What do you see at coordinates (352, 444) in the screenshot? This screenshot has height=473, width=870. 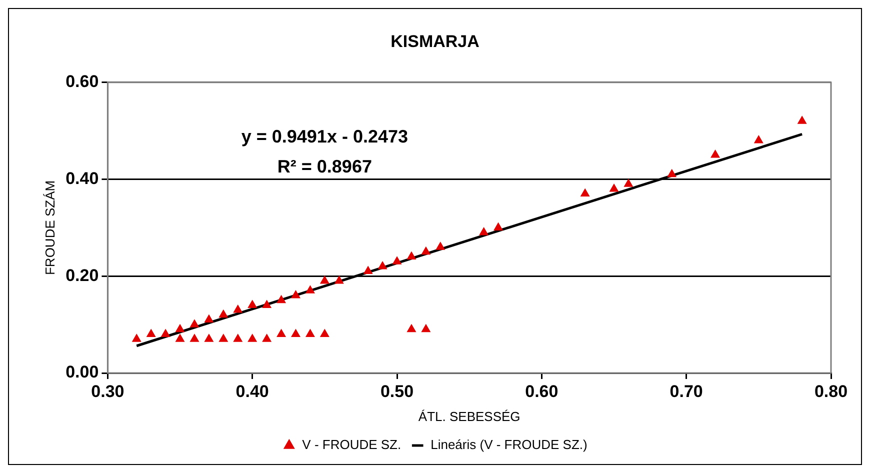 I see `legend-label: V - FROUDE SZ.` at bounding box center [352, 444].